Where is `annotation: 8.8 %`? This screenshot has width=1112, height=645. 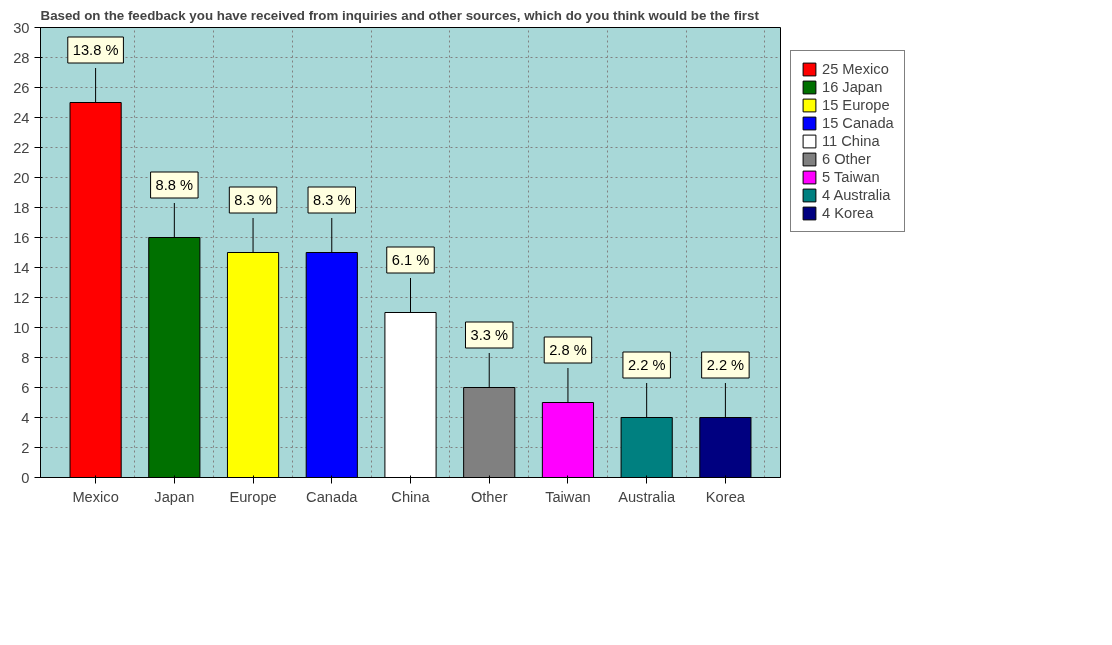 annotation: 8.8 % is located at coordinates (174, 185).